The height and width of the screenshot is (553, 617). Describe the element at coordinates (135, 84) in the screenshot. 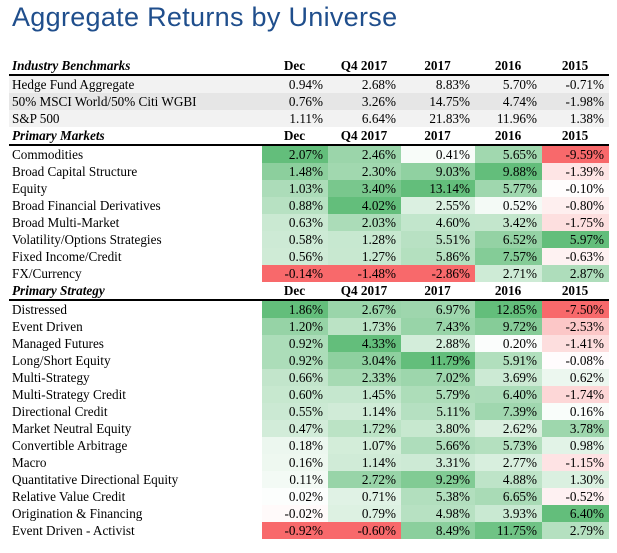

I see `row-label: Hedge Fund Aggregate` at that location.